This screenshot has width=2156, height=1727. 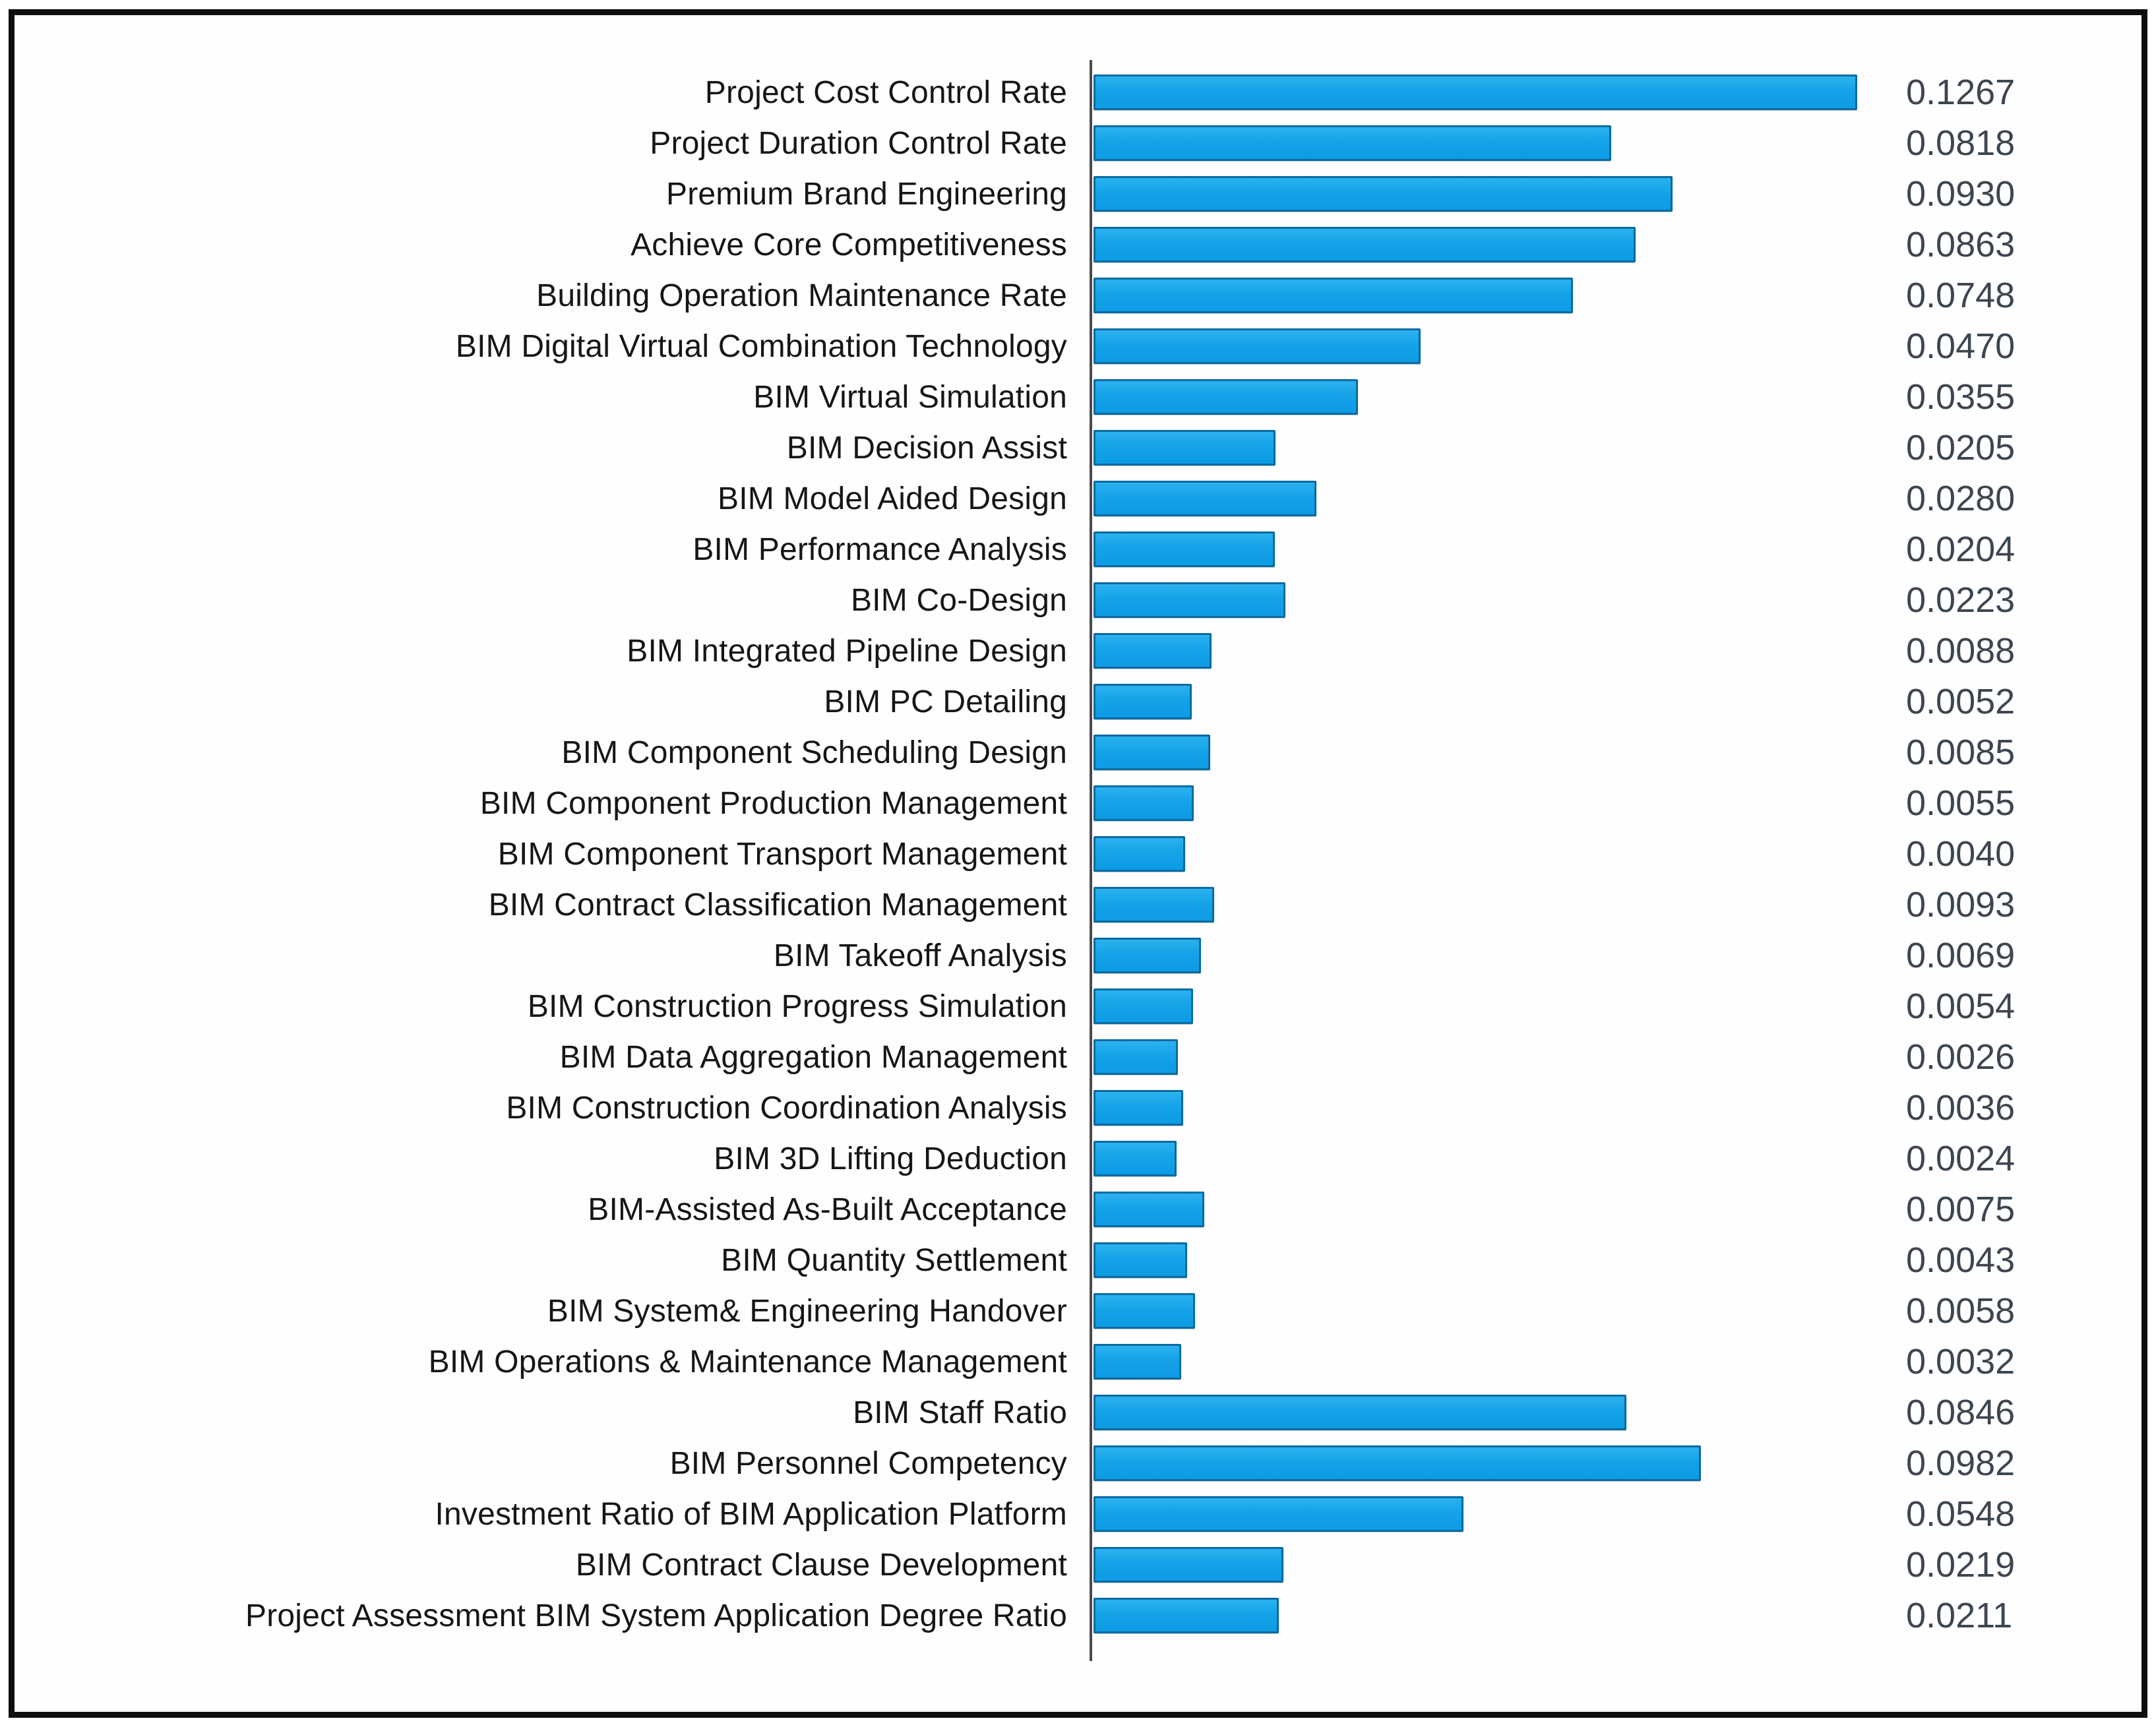 I want to click on value-label: 0.0054, so click(x=1961, y=1006).